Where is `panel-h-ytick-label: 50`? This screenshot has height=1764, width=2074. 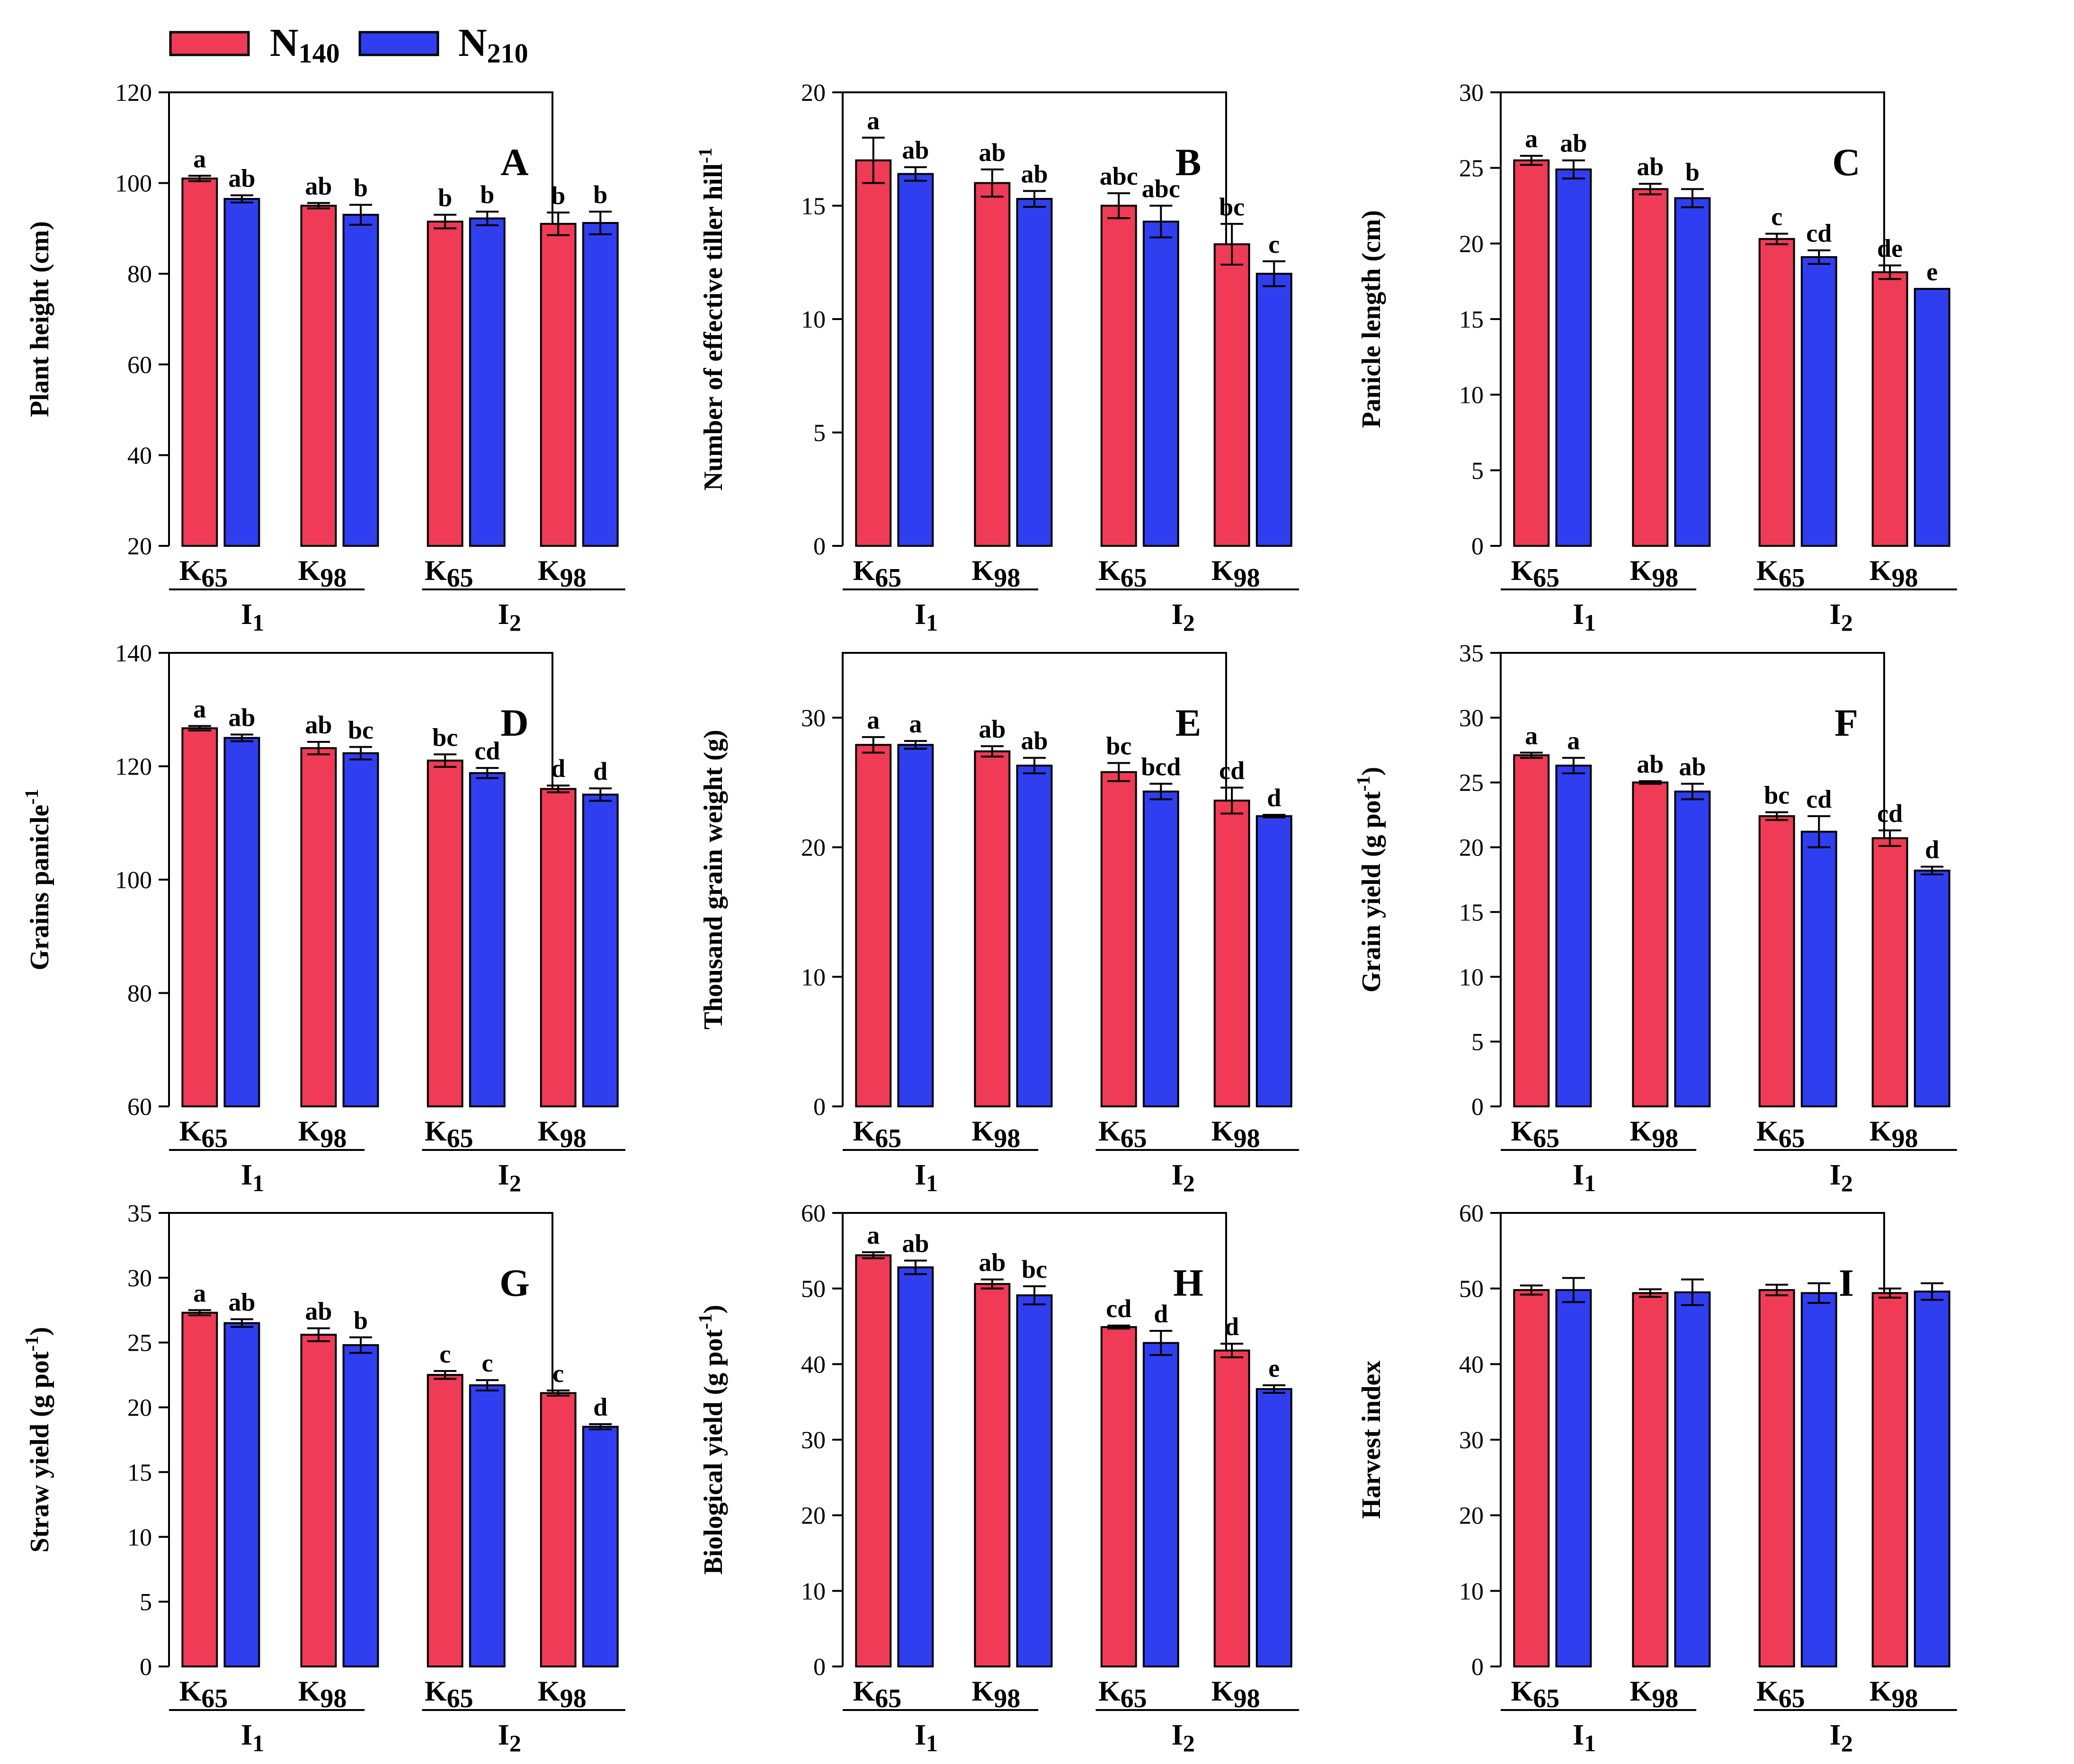
panel-h-ytick-label: 50 is located at coordinates (813, 1289).